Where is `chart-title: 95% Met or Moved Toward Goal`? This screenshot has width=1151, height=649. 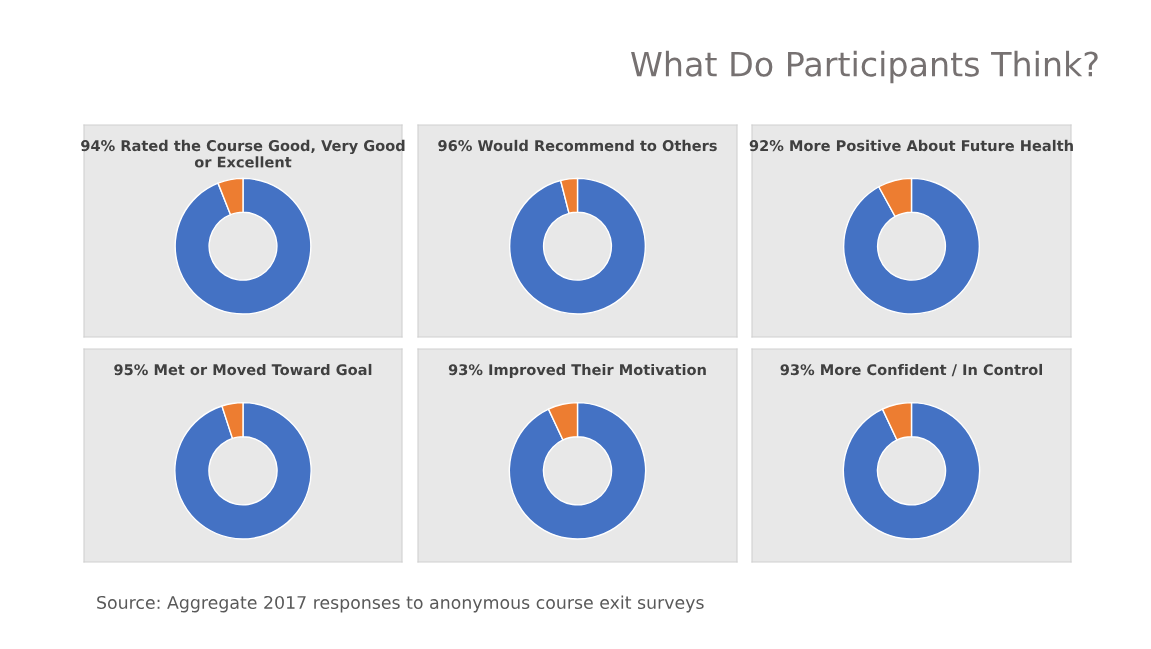
chart-title: 95% Met or Moved Toward Goal is located at coordinates (243, 369).